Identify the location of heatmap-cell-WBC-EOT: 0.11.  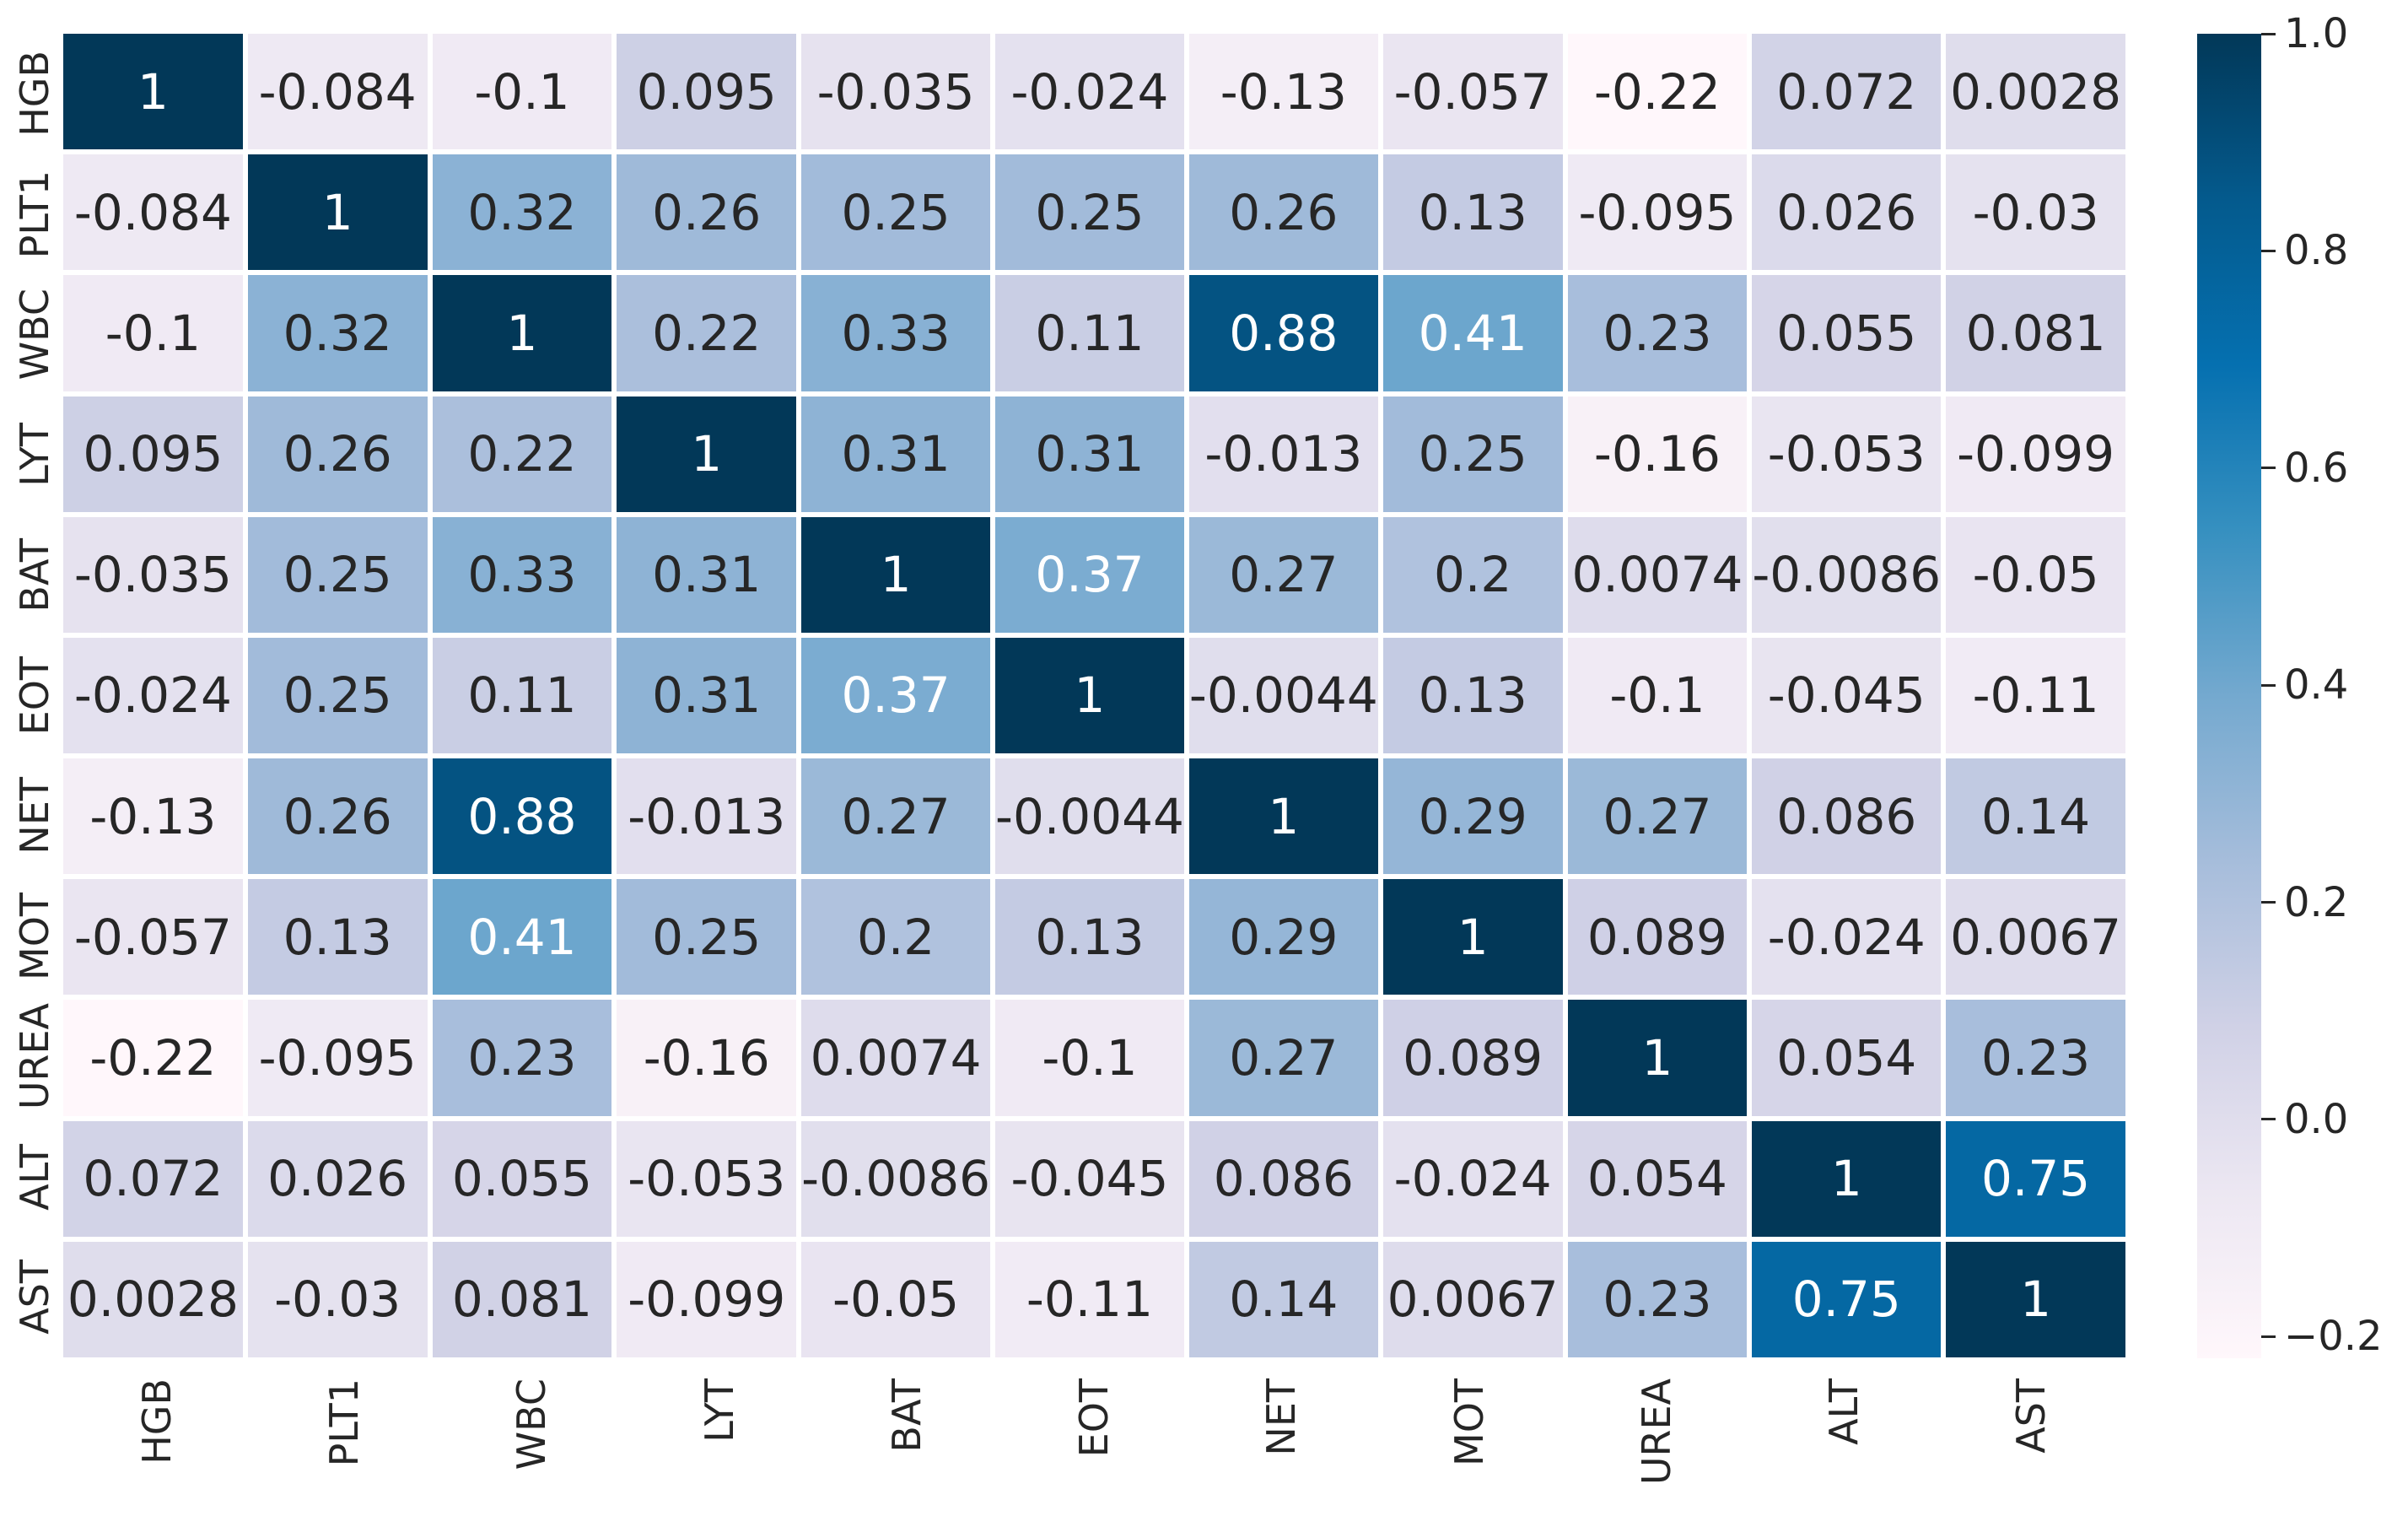
(1089, 333).